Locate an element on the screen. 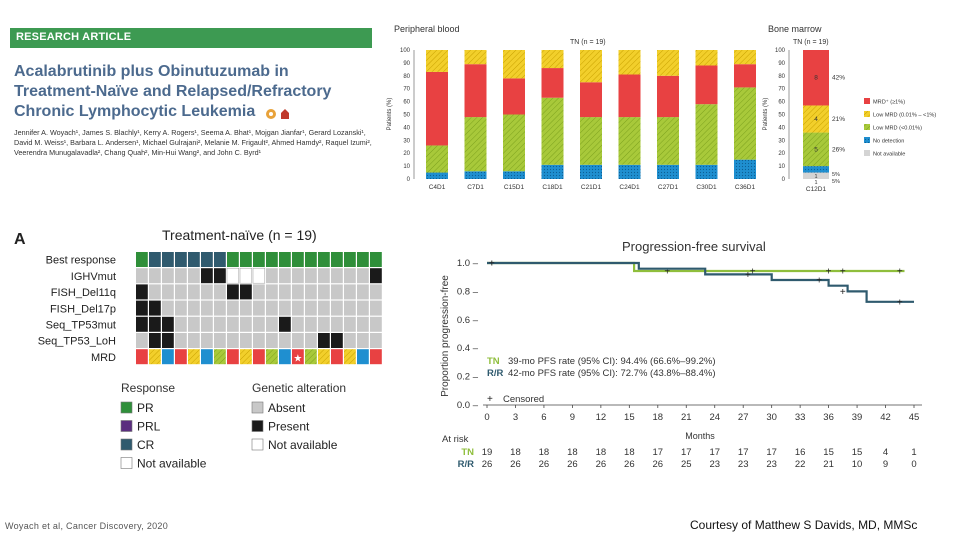  response-legend-swatch is located at coordinates (126, 407).